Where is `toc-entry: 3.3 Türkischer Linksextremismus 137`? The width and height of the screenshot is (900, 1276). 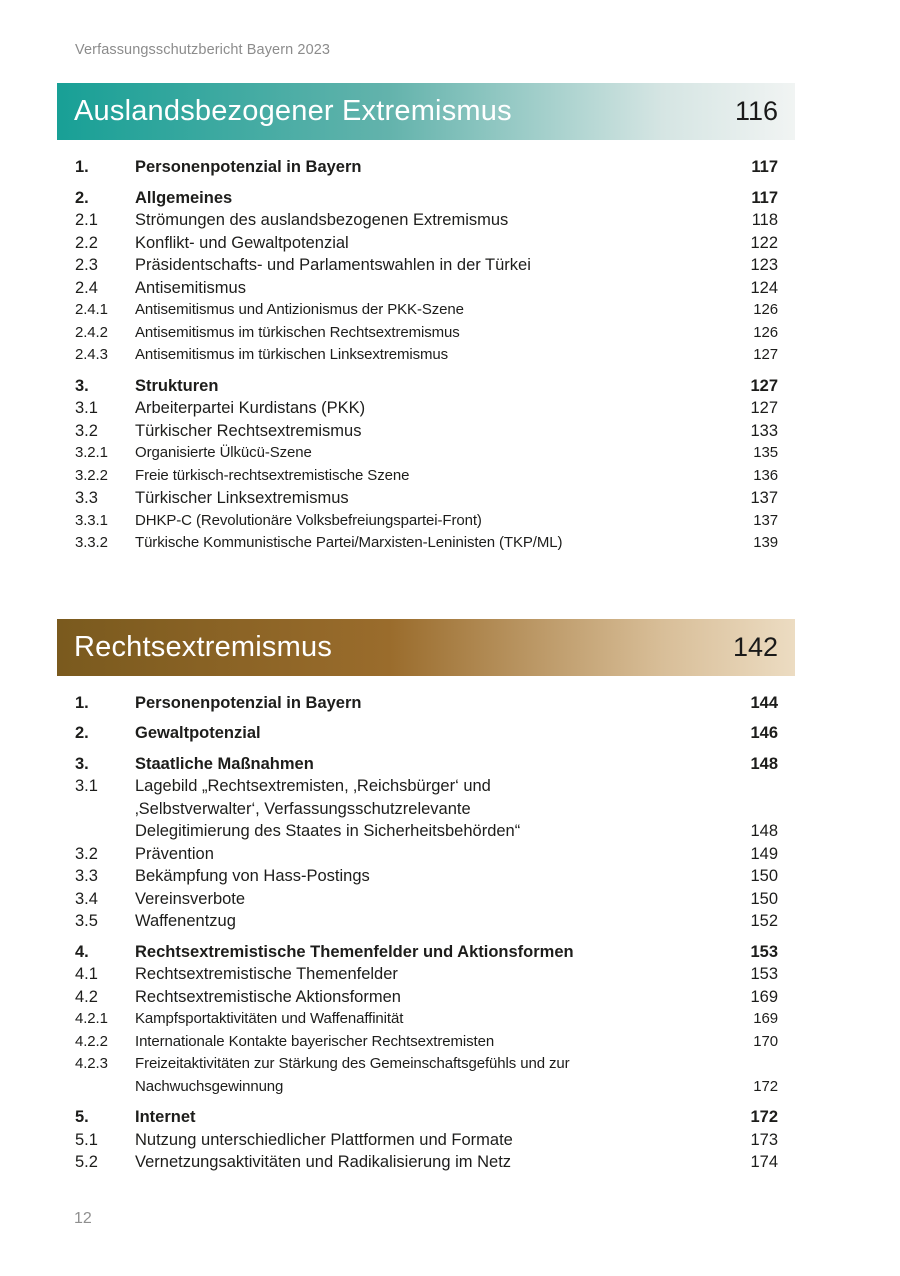
toc-entry: 3.3 Türkischer Linksextremismus 137 is located at coordinates (426, 498).